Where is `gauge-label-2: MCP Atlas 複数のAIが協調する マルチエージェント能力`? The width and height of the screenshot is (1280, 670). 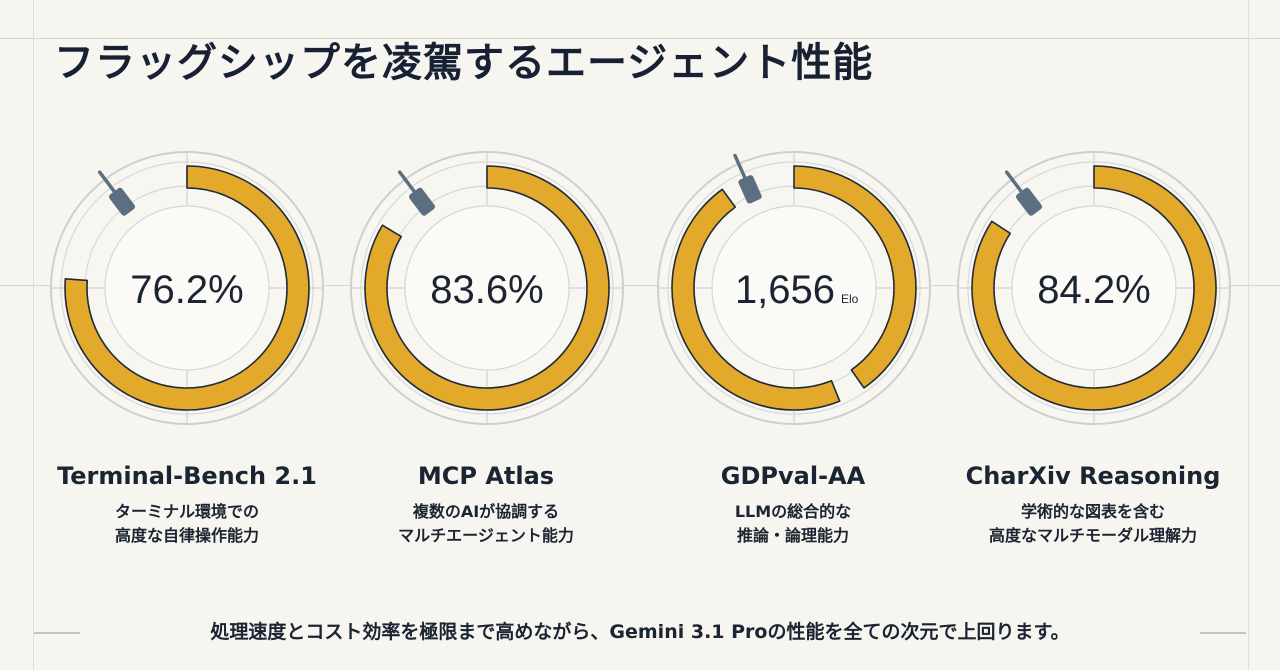
gauge-label-2: MCP Atlas 複数のAIが協調する マルチエージェント能力 is located at coordinates (486, 505).